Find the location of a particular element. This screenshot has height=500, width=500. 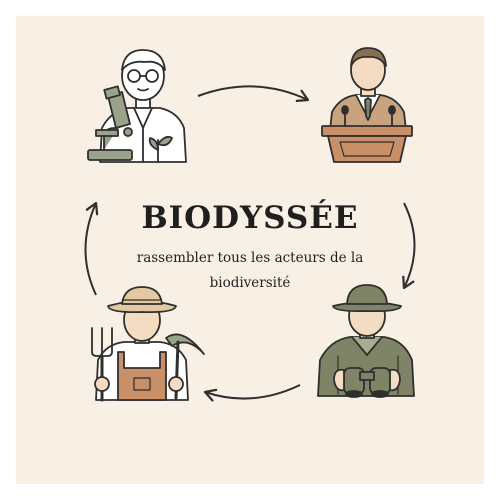

birdwatcher-with-binoculars-icon is located at coordinates (366, 341).